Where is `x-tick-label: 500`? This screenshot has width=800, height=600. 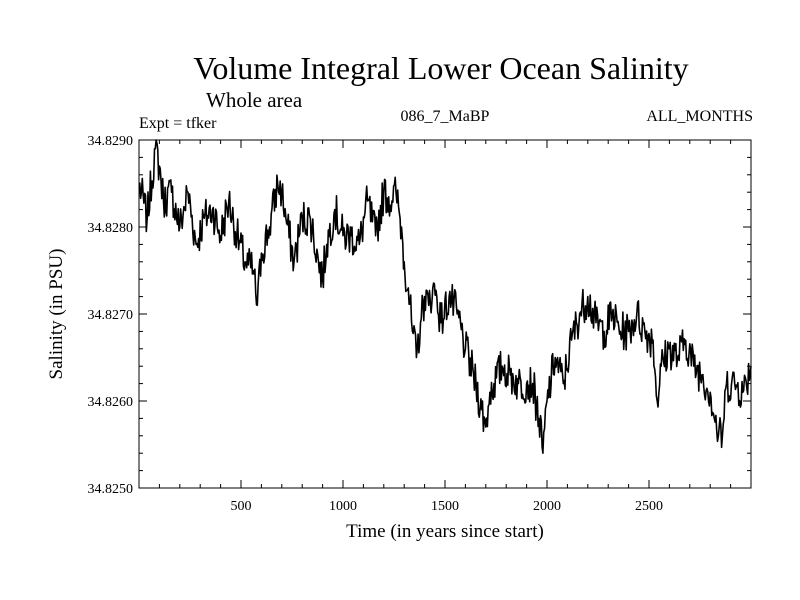 x-tick-label: 500 is located at coordinates (241, 506).